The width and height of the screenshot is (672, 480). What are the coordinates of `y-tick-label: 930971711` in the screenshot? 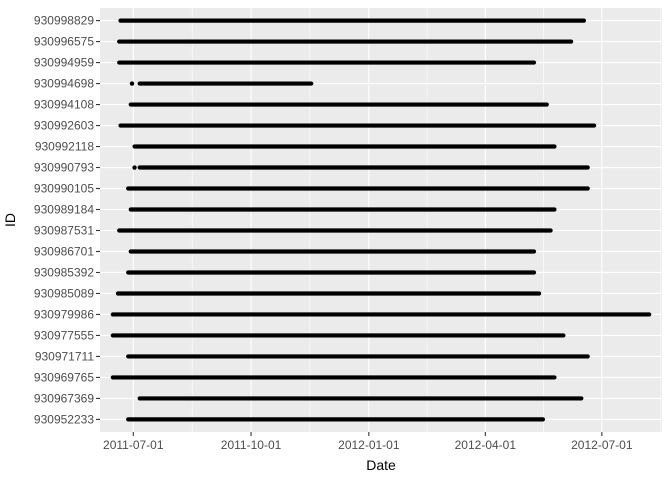 It's located at (65, 356).